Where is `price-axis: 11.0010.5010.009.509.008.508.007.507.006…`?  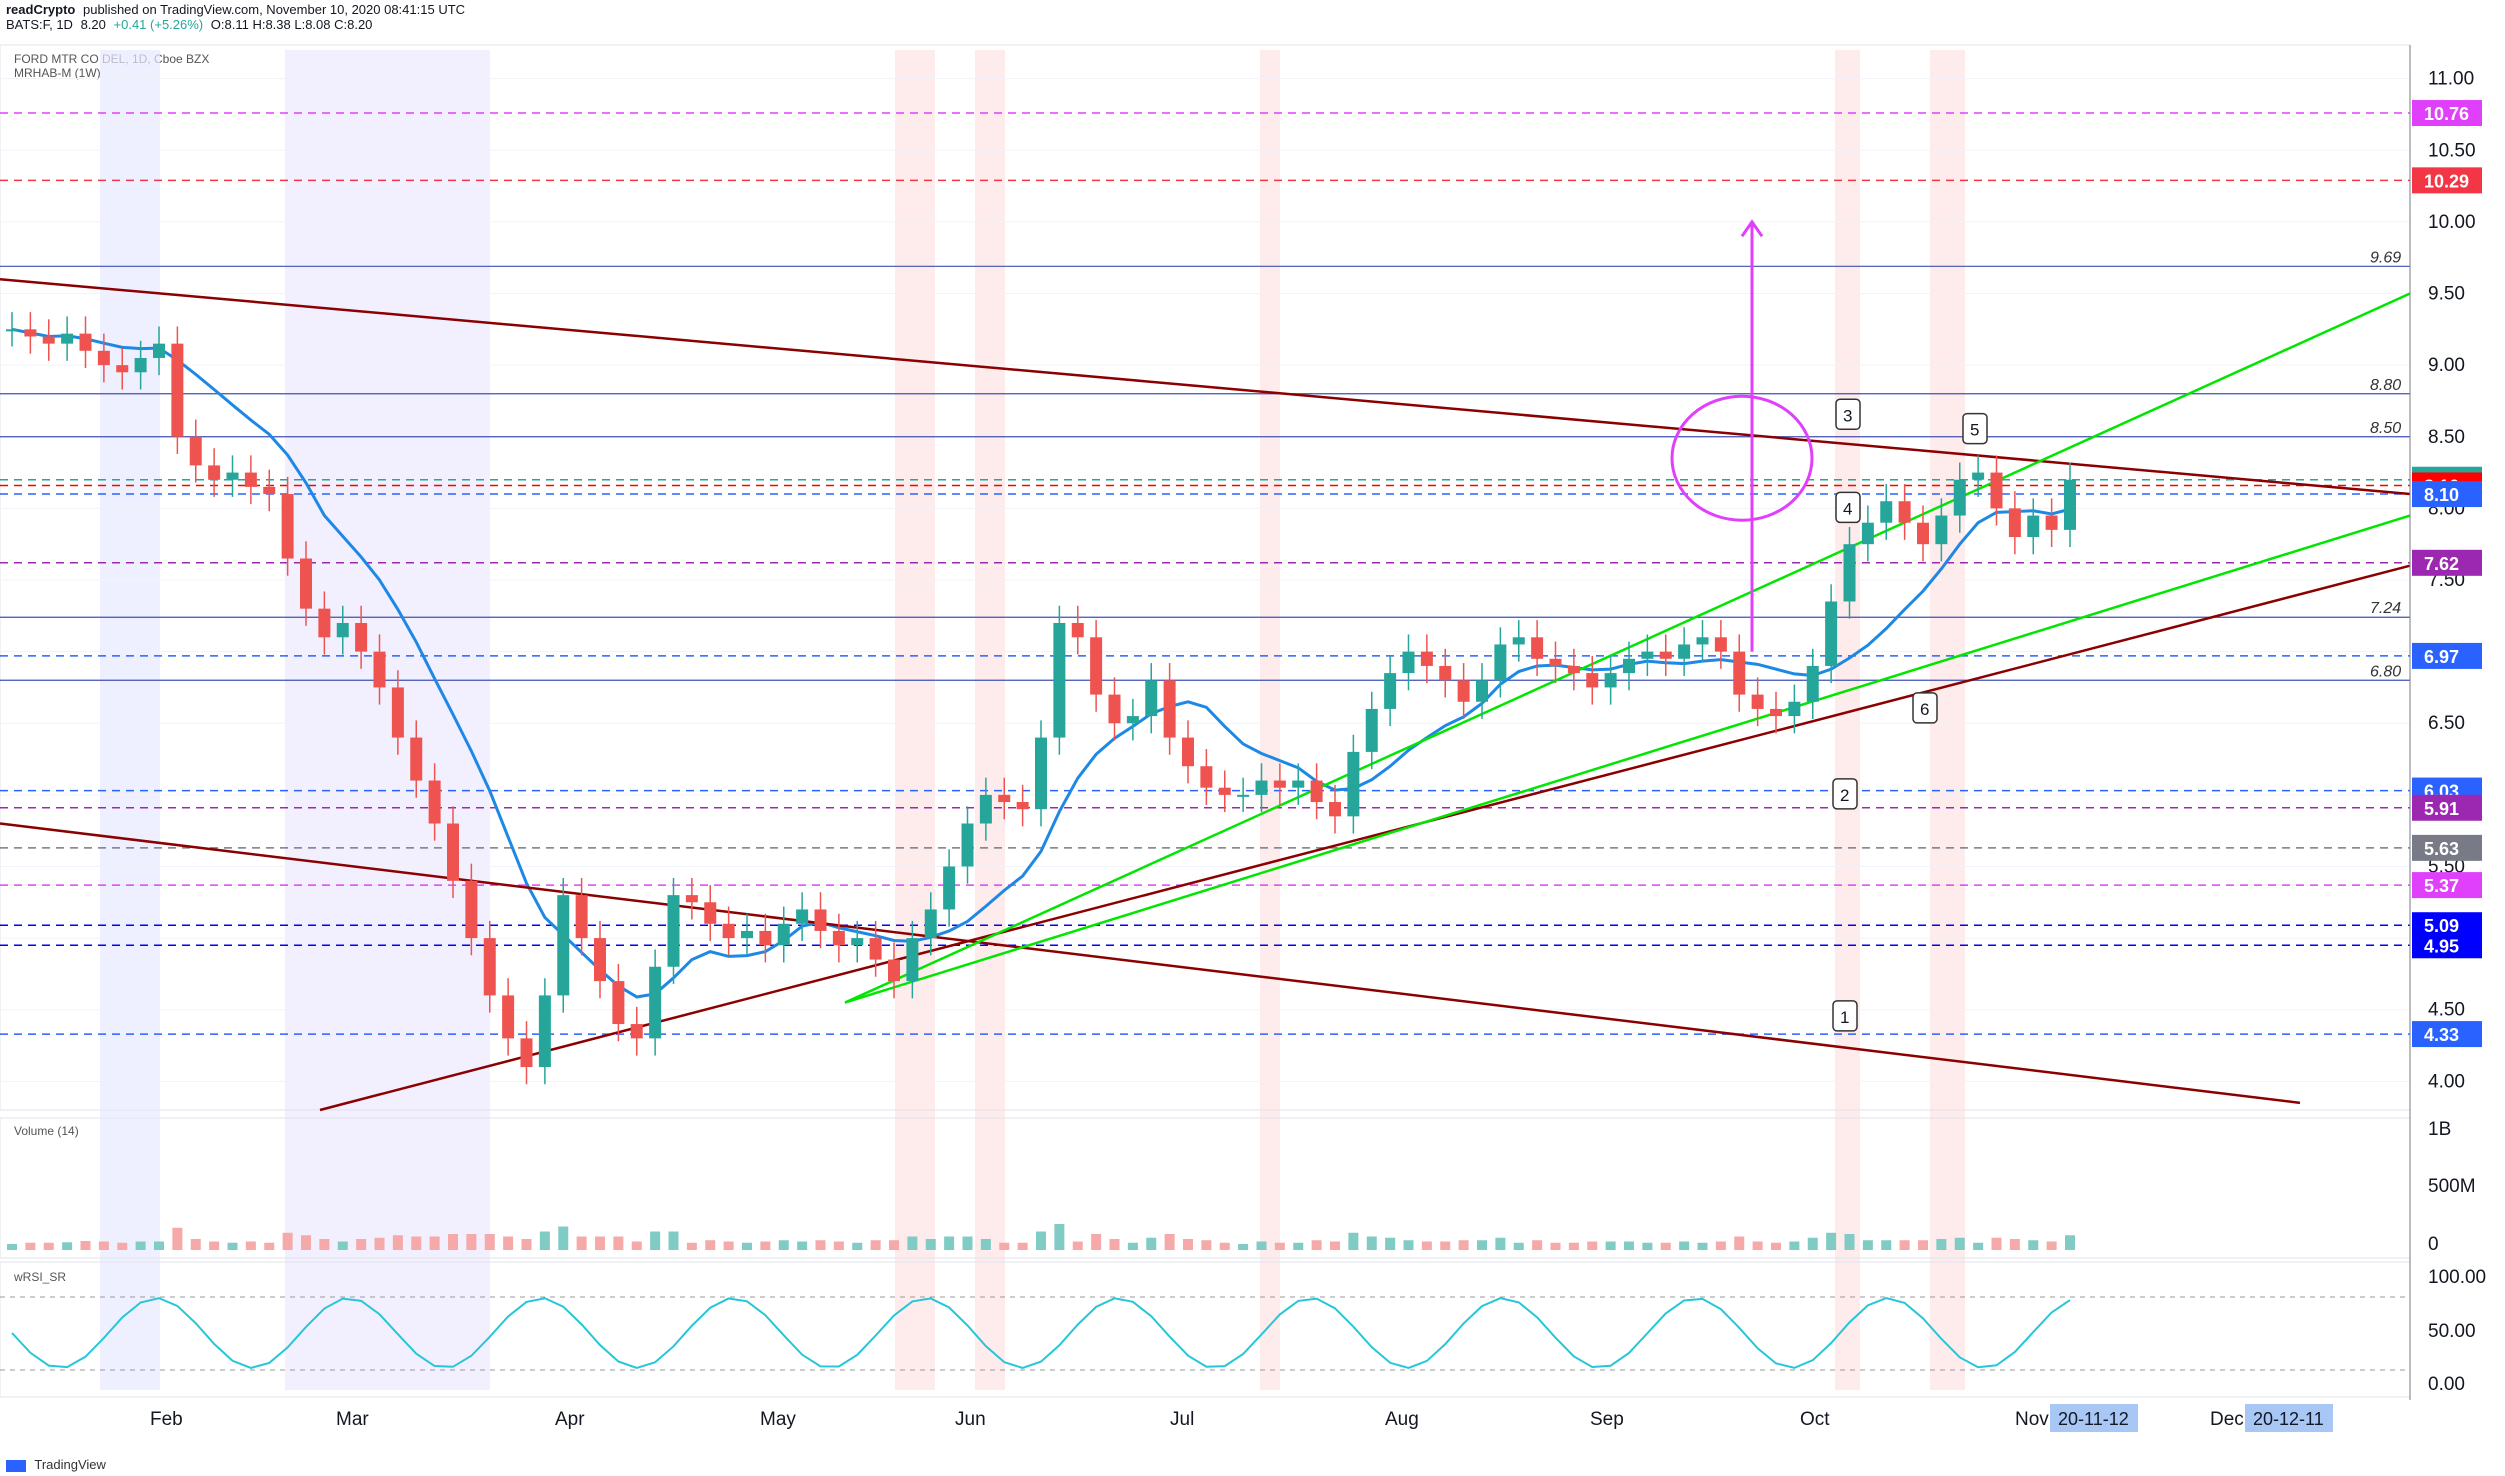 price-axis: 11.0010.5010.009.509.008.508.007.507.006… is located at coordinates (2447, 722).